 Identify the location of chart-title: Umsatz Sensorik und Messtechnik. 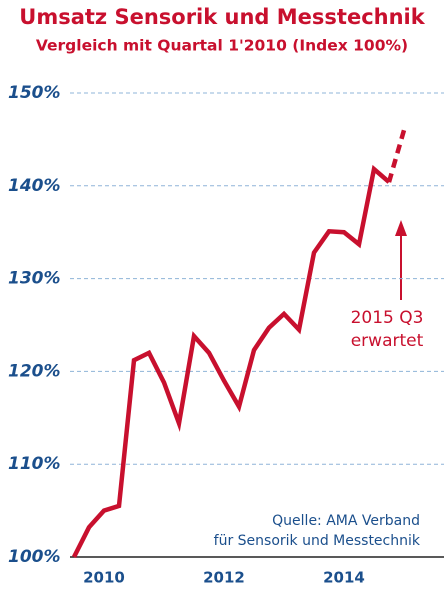
(222, 17).